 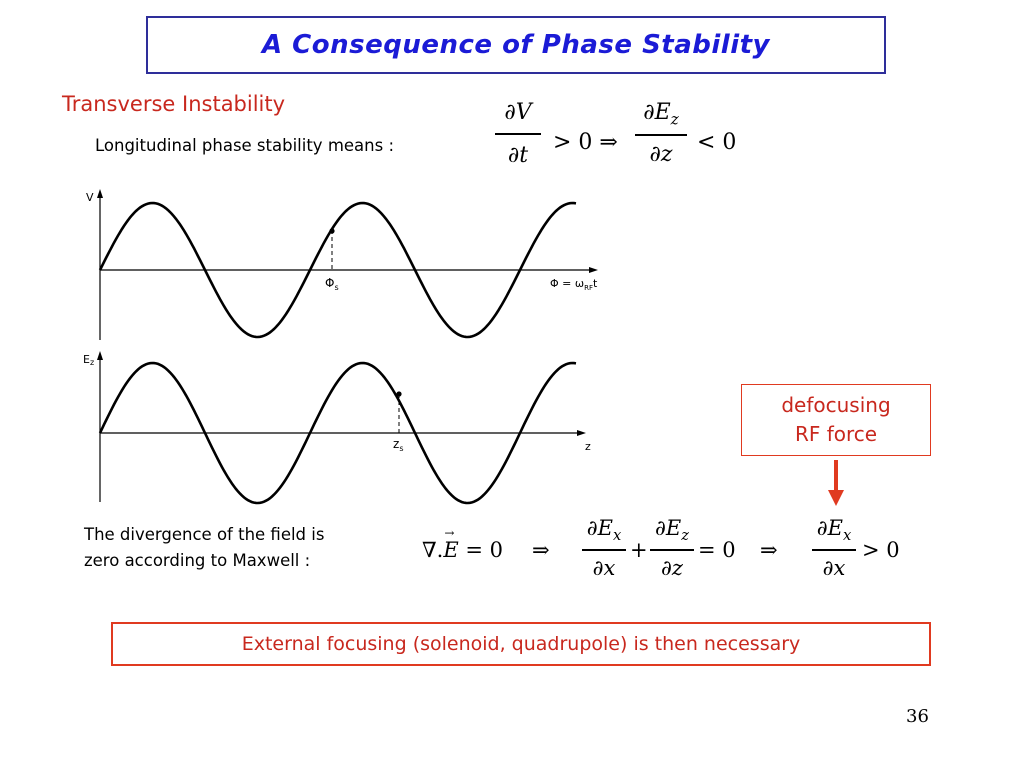 I want to click on eq1-num2: ∂Ez, so click(x=661, y=114).